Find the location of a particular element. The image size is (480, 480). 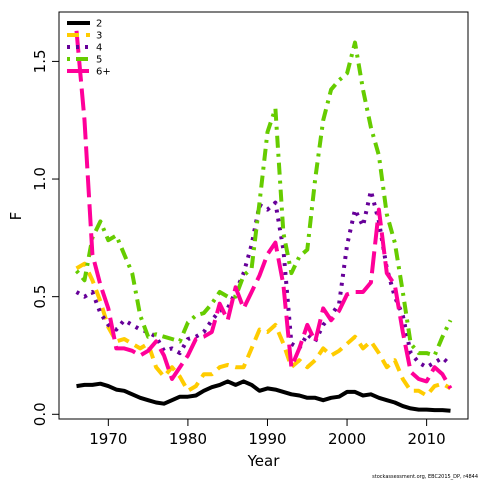

x-tick-label: 1990 is located at coordinates (267, 439).